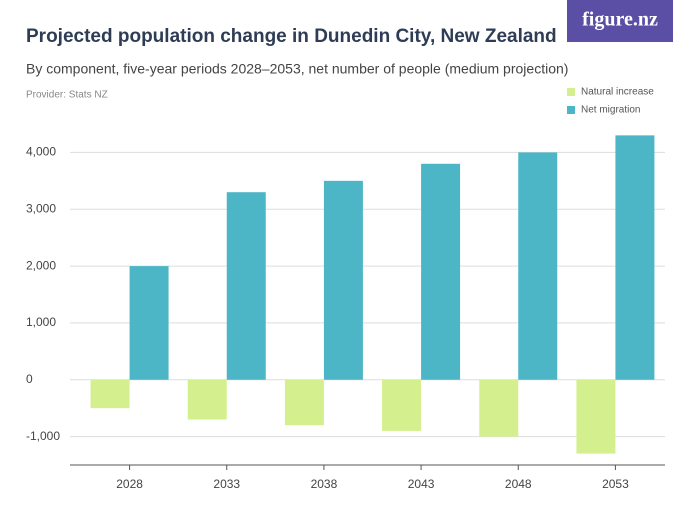 This screenshot has height=525, width=700. What do you see at coordinates (610, 110) in the screenshot?
I see `legend-label: Net migration` at bounding box center [610, 110].